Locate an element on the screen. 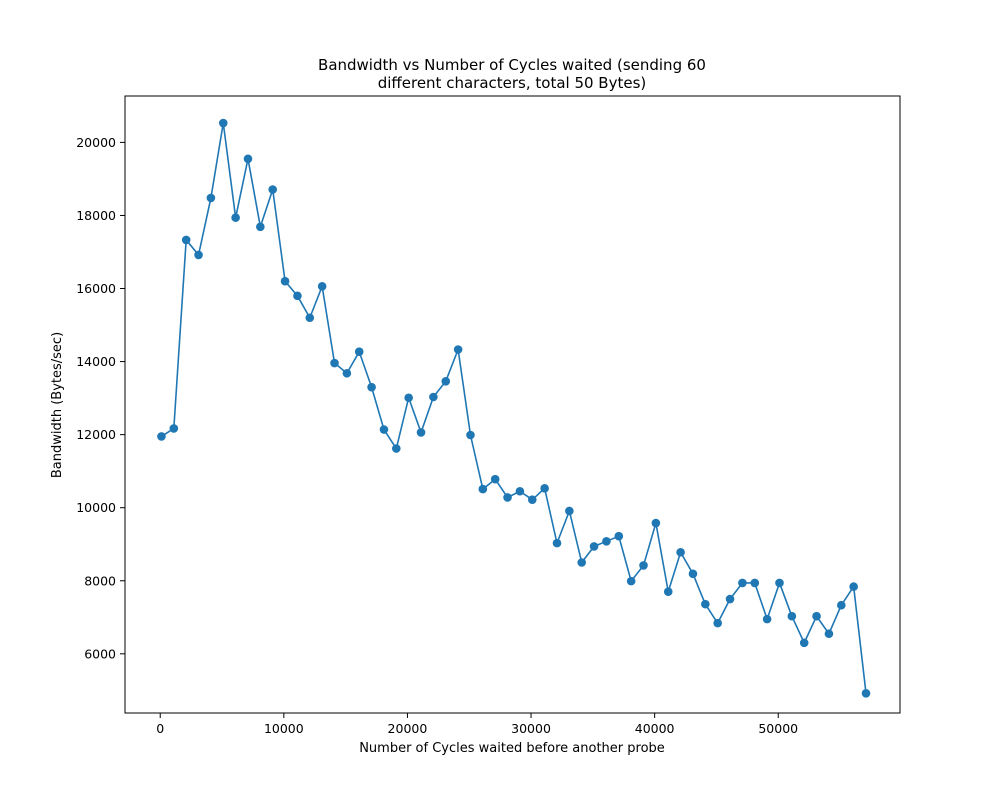 The width and height of the screenshot is (1000, 805). y-tick-label: 14000 is located at coordinates (96, 361).